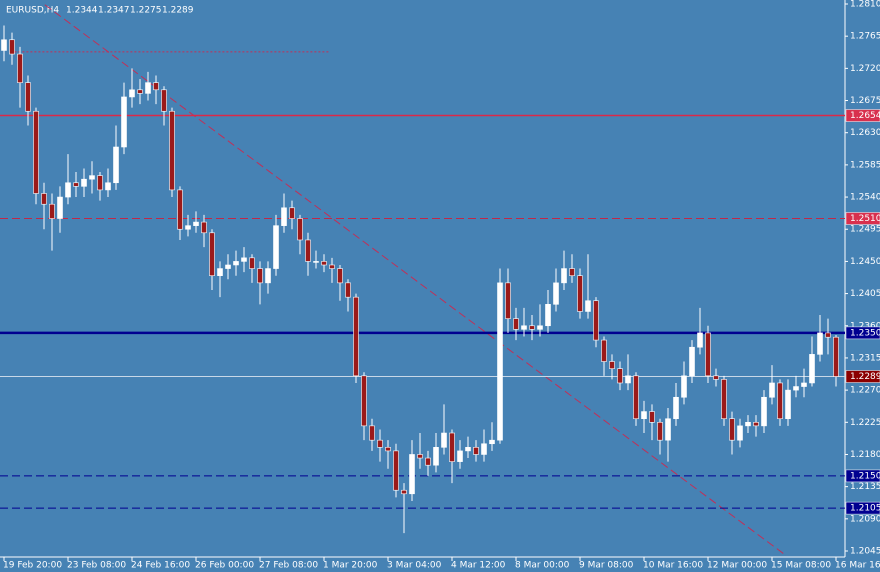 This screenshot has height=572, width=880. What do you see at coordinates (865, 230) in the screenshot?
I see `y-tick-label: 1.2495` at bounding box center [865, 230].